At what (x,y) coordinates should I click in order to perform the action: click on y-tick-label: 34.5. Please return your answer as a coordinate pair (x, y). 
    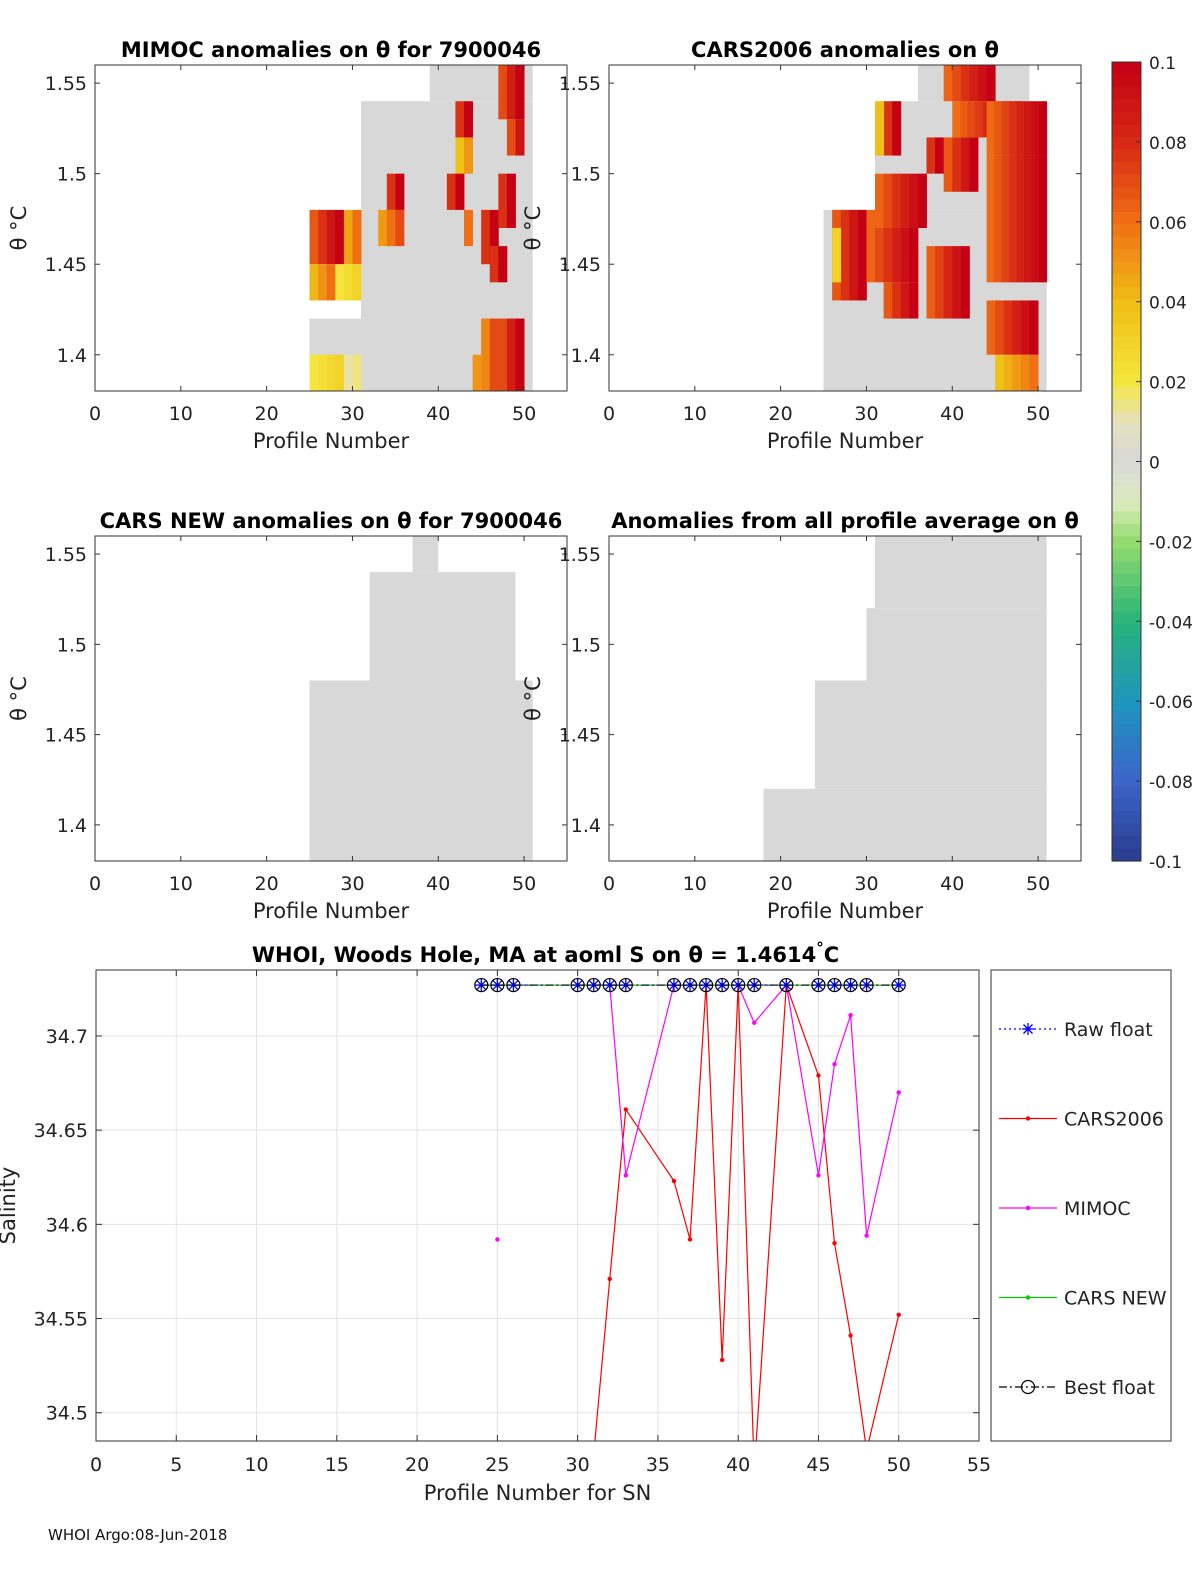
    Looking at the image, I should click on (67, 1414).